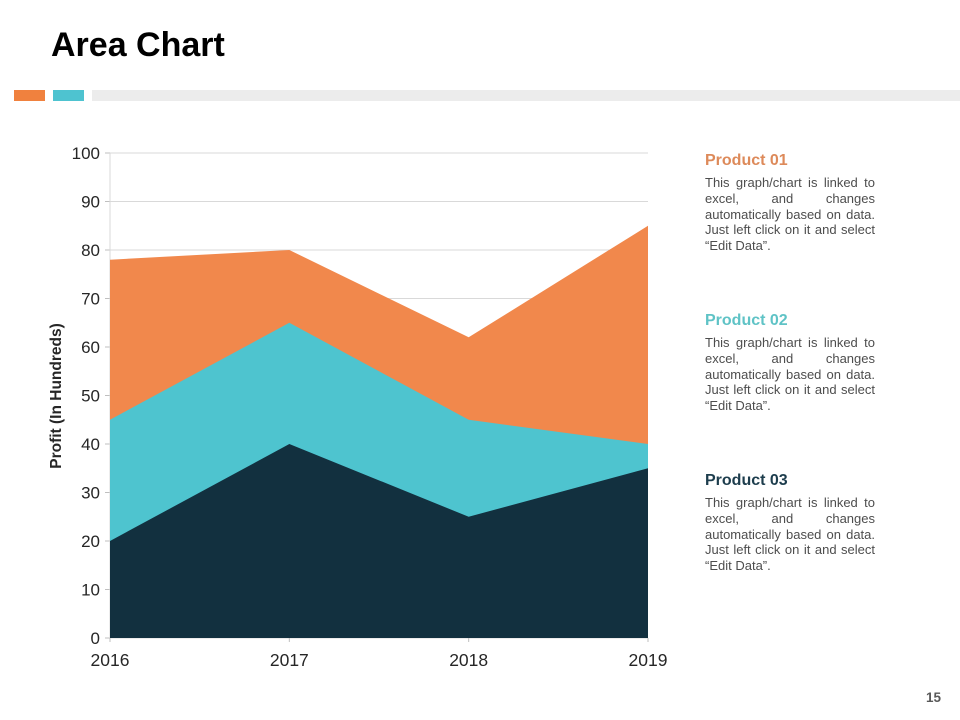 The image size is (960, 720). I want to click on product-1-title: Product 01, so click(746, 160).